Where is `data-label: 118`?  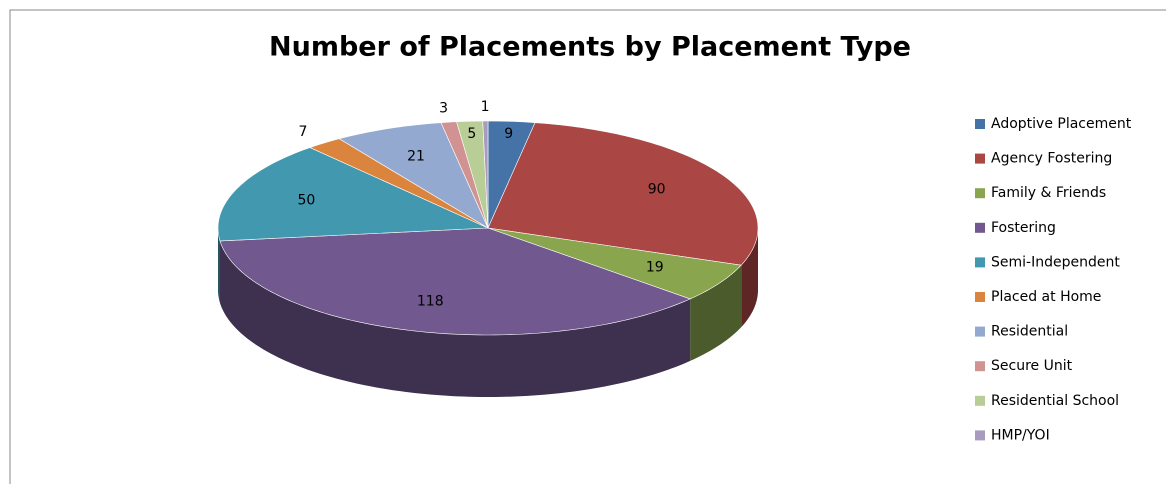 data-label: 118 is located at coordinates (430, 302).